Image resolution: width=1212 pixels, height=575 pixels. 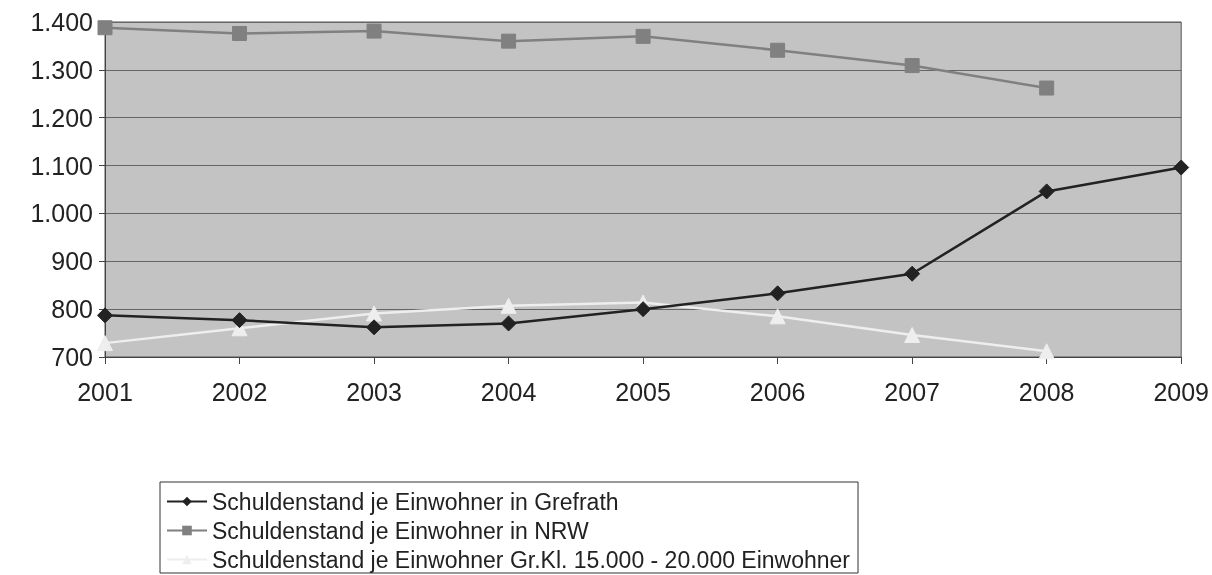 I want to click on legend-label: Schuldenstand je Einwohner Gr.Kl. 15.000 - 20.000 Einwohner, so click(x=531, y=559).